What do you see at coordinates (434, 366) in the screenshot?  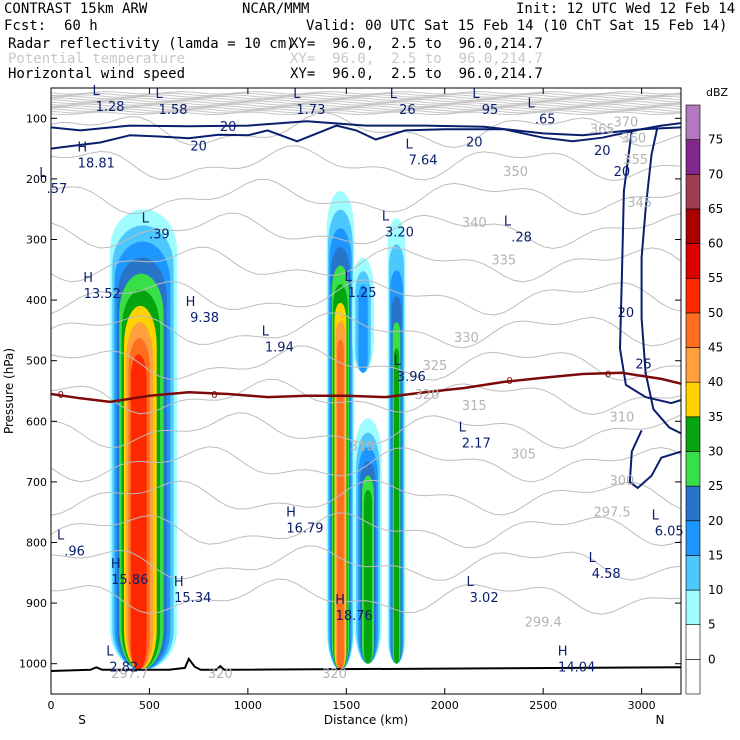 I see `theta-label: 325` at bounding box center [434, 366].